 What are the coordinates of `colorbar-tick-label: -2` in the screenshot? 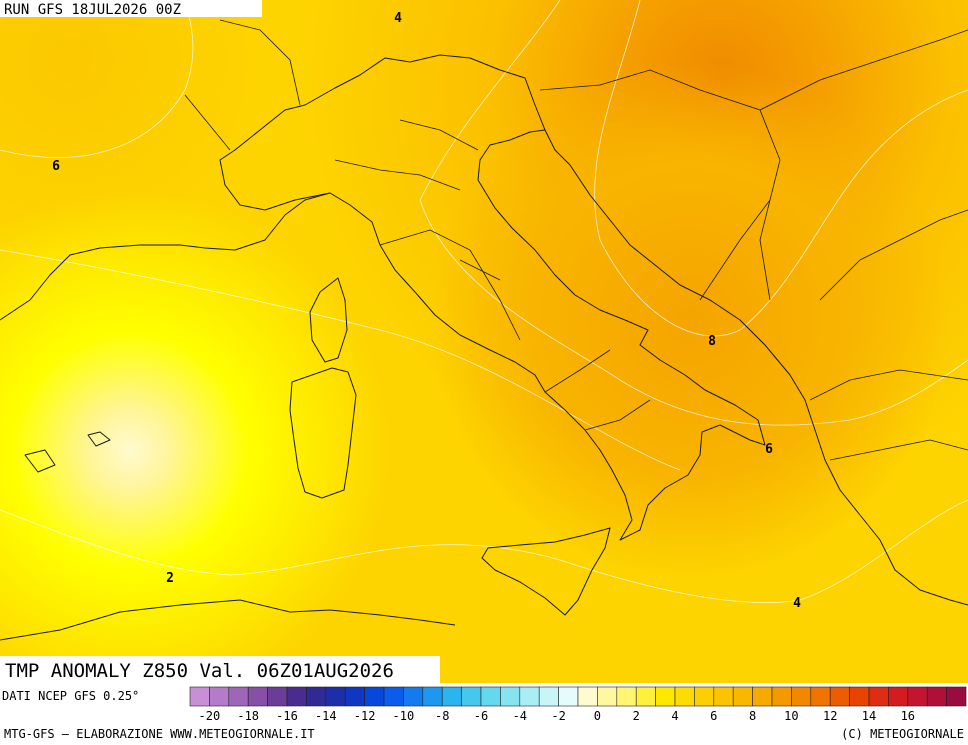 It's located at (558, 716).